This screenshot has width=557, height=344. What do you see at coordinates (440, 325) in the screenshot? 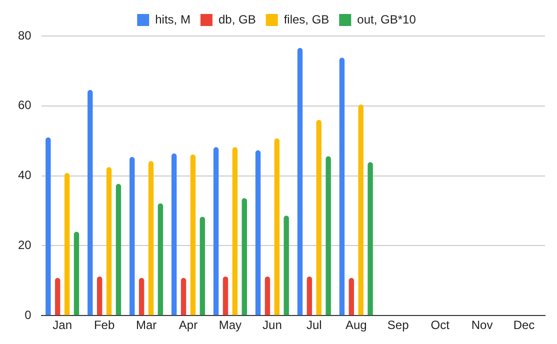
I see `x-tick-label: Oct` at bounding box center [440, 325].